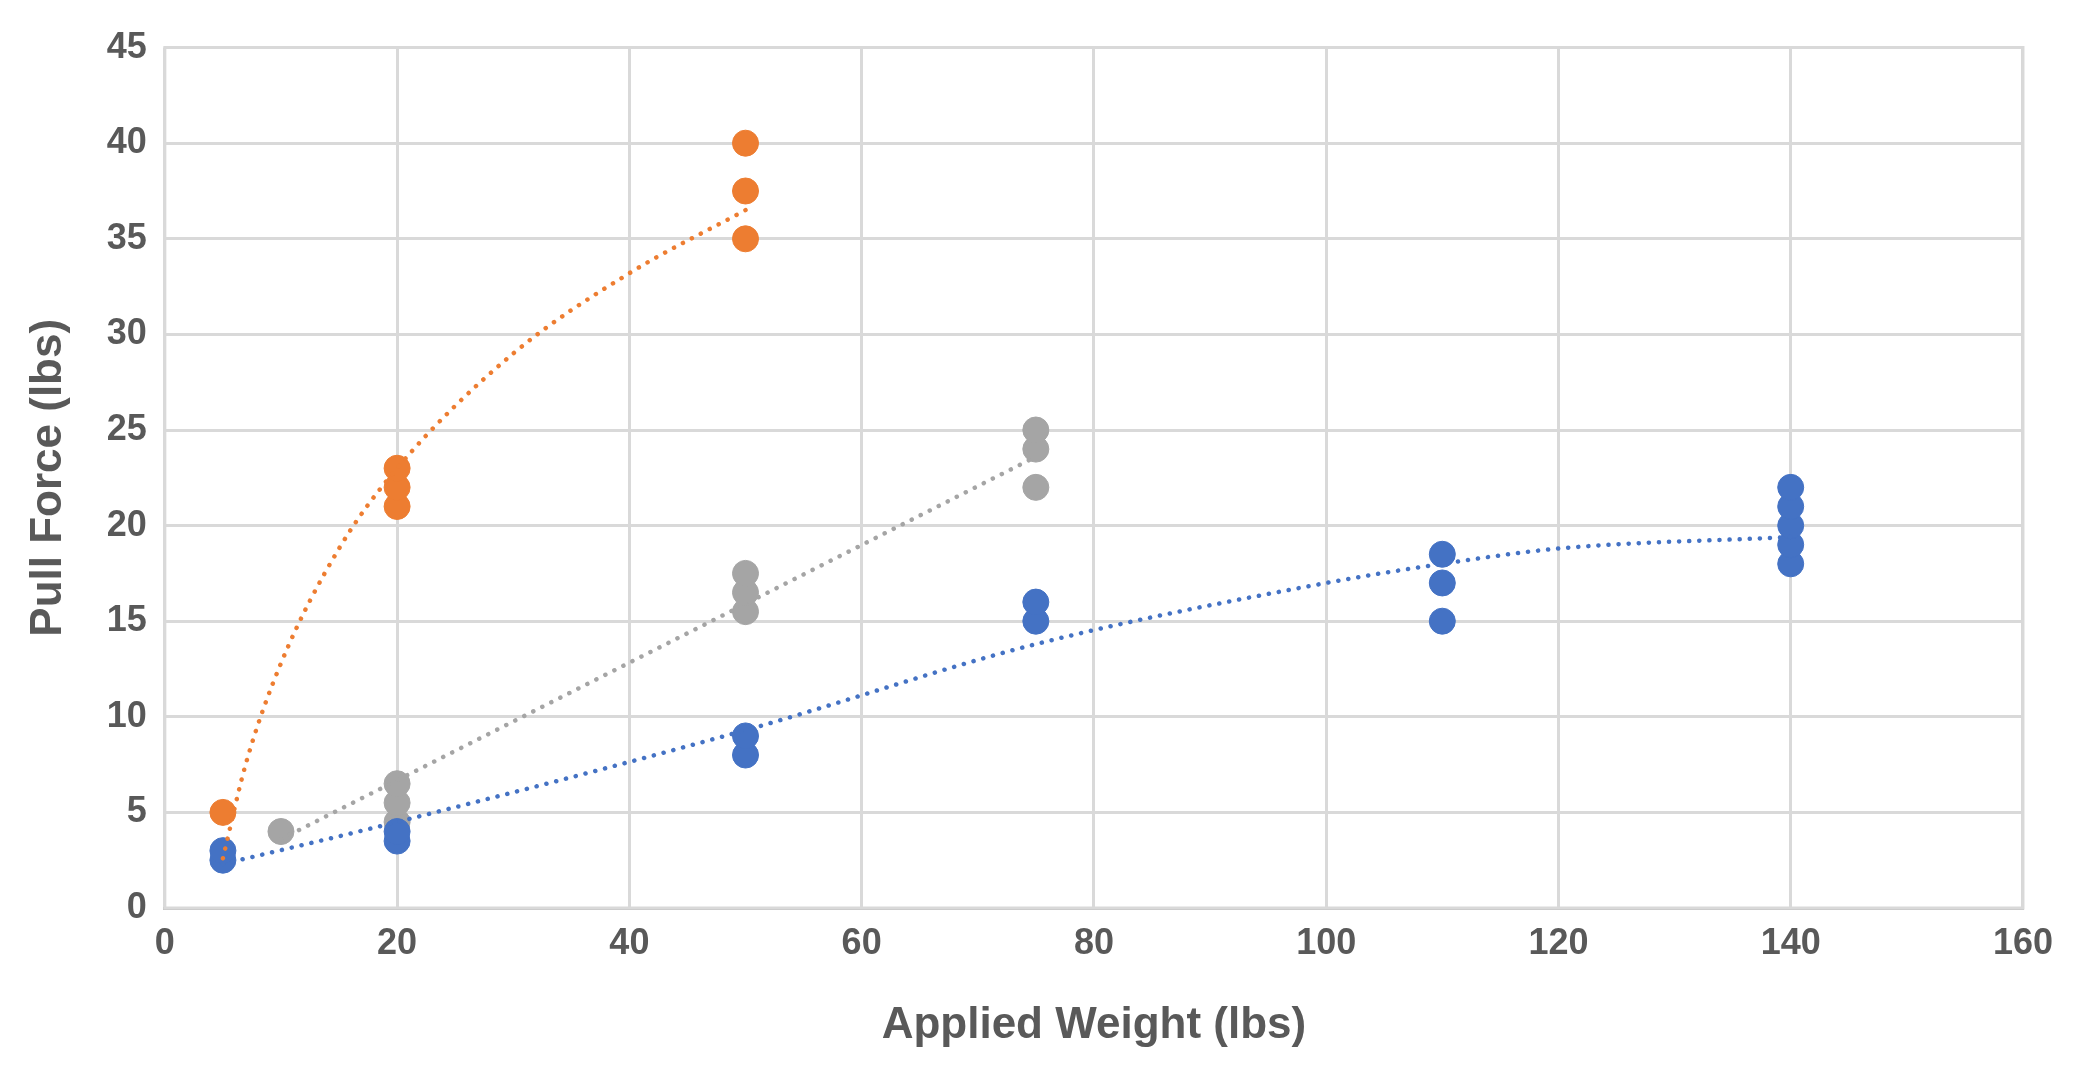 The width and height of the screenshot is (2075, 1074). I want to click on y-tick-label: 45, so click(126, 45).